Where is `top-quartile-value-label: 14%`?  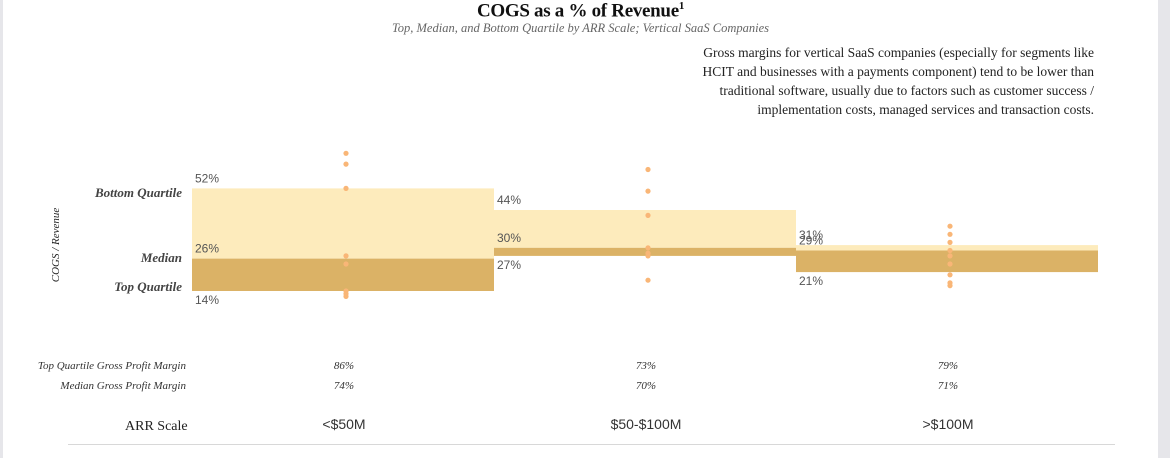
top-quartile-value-label: 14% is located at coordinates (207, 300).